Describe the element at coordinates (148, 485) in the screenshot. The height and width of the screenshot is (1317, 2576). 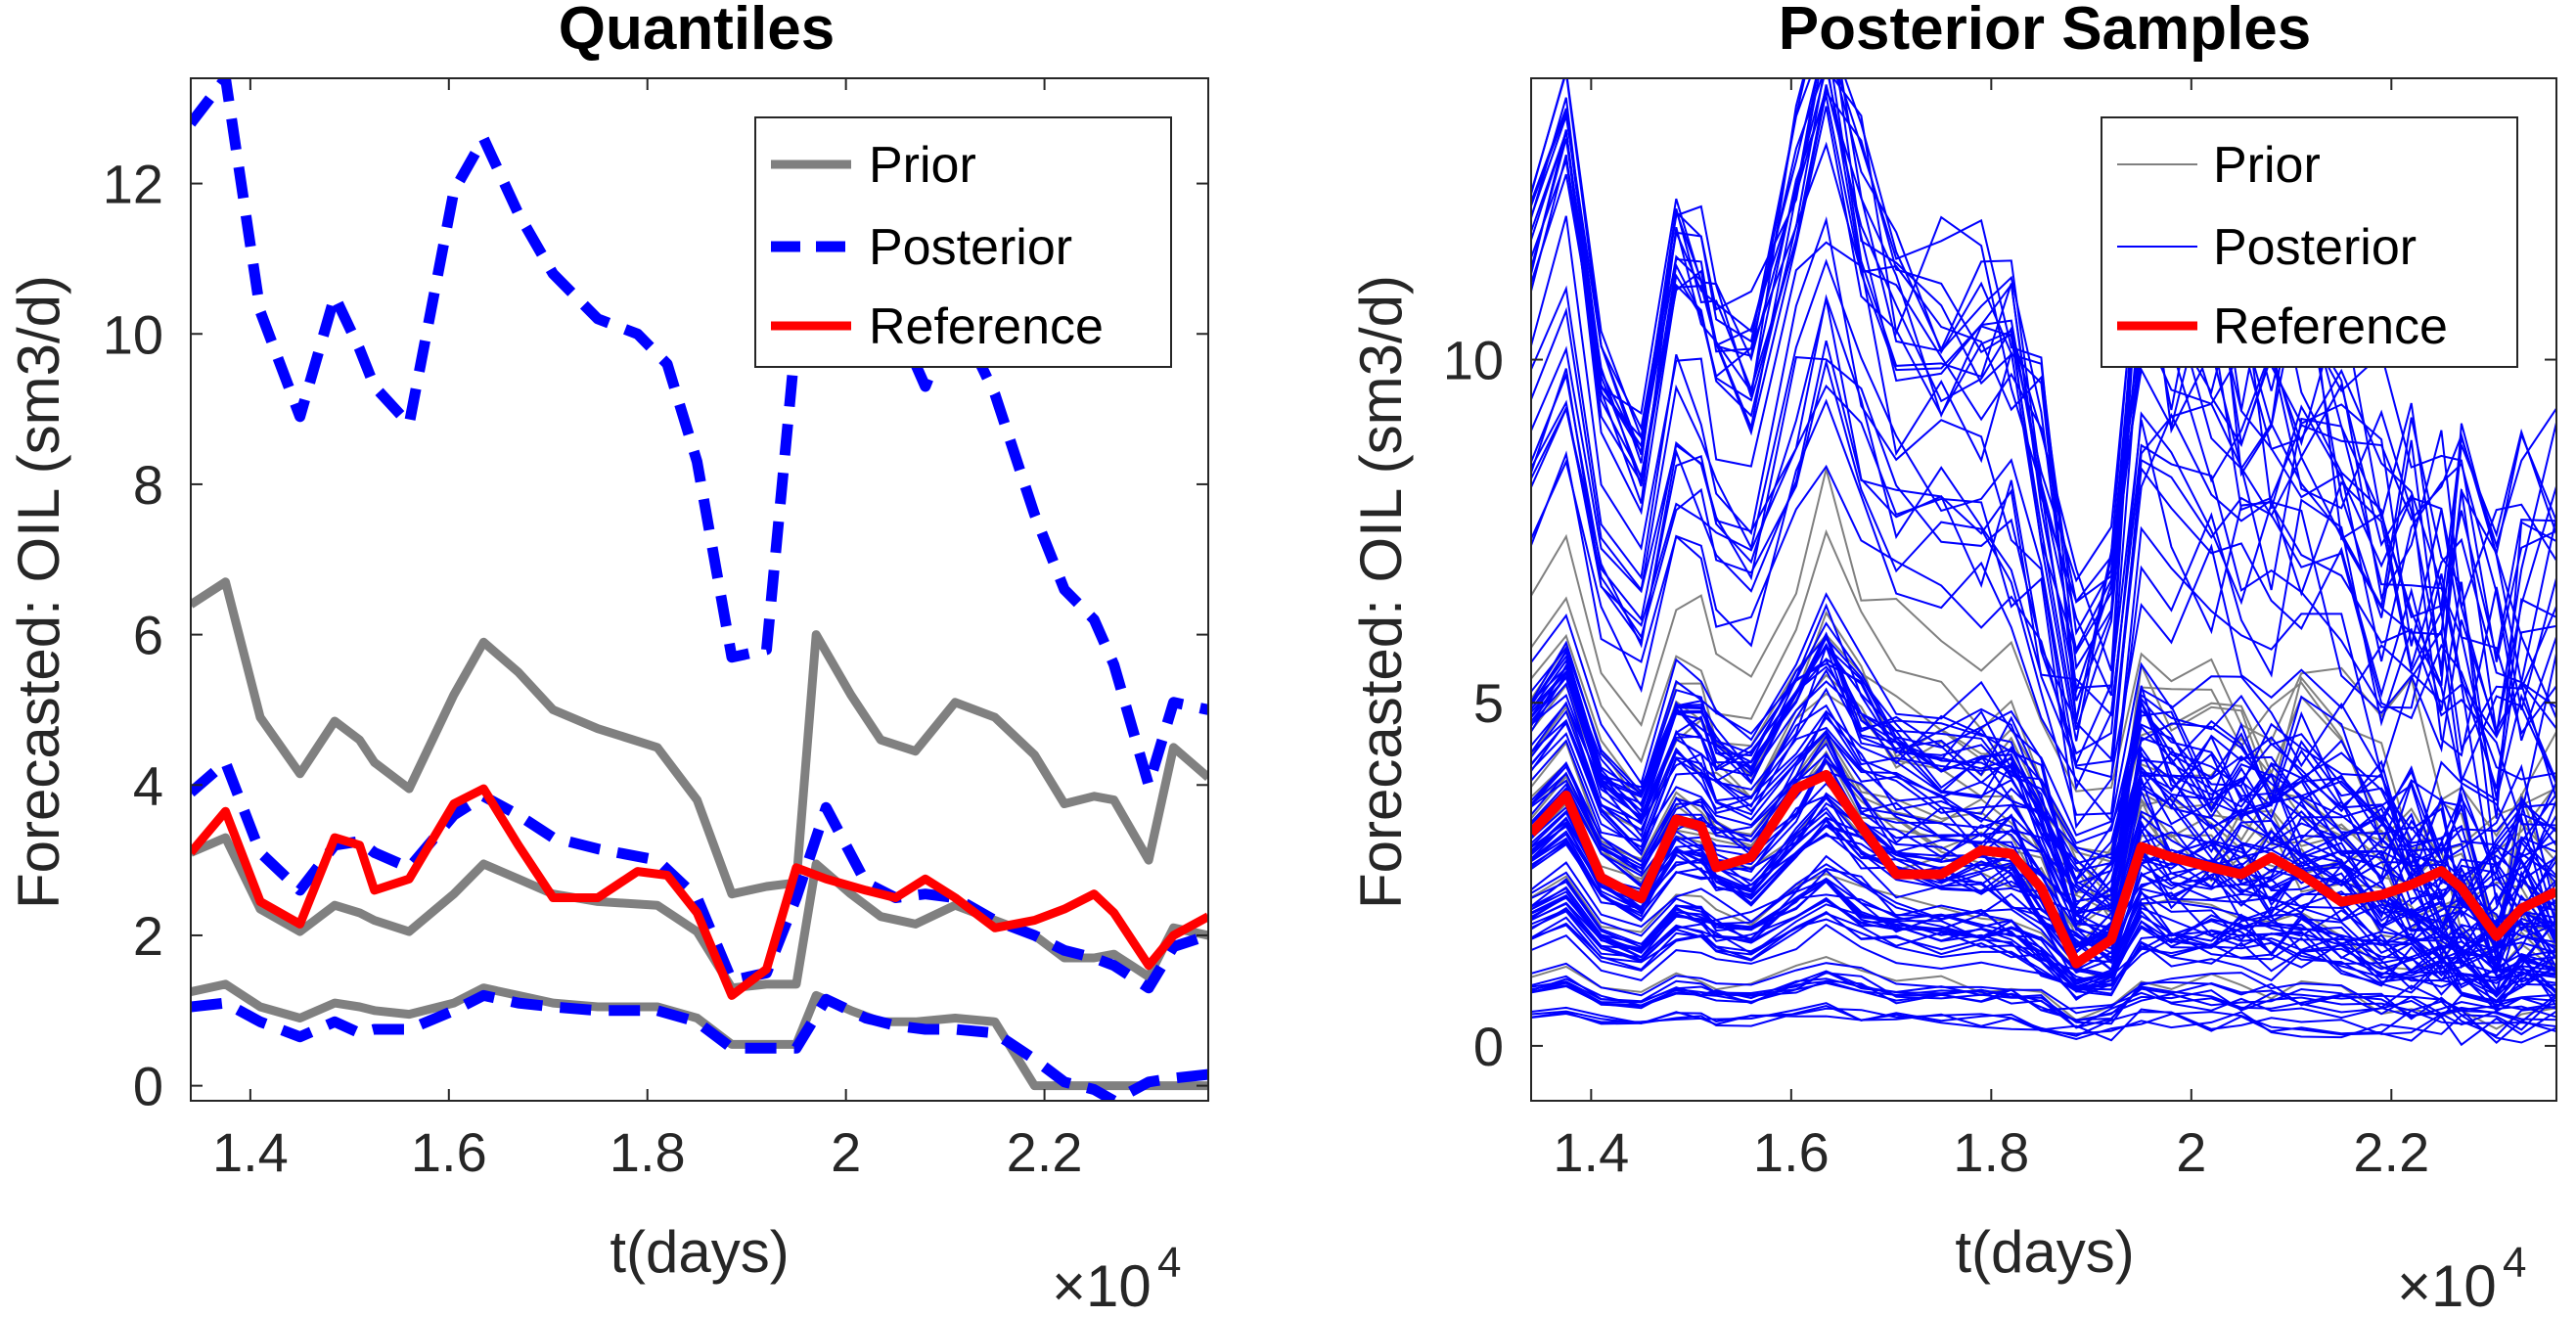
I see `y-tick-label: 8` at that location.